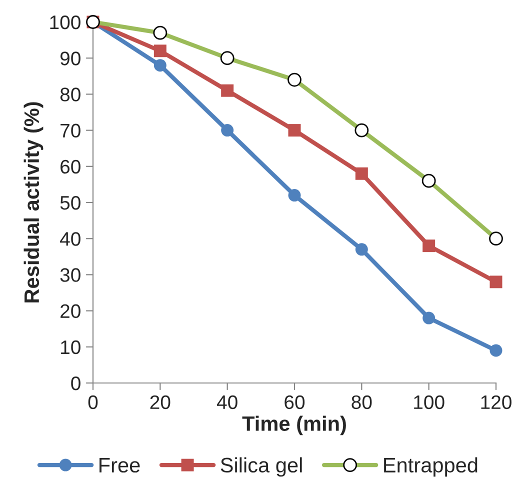  Describe the element at coordinates (70, 59) in the screenshot. I see `y-tick-label: 90` at that location.